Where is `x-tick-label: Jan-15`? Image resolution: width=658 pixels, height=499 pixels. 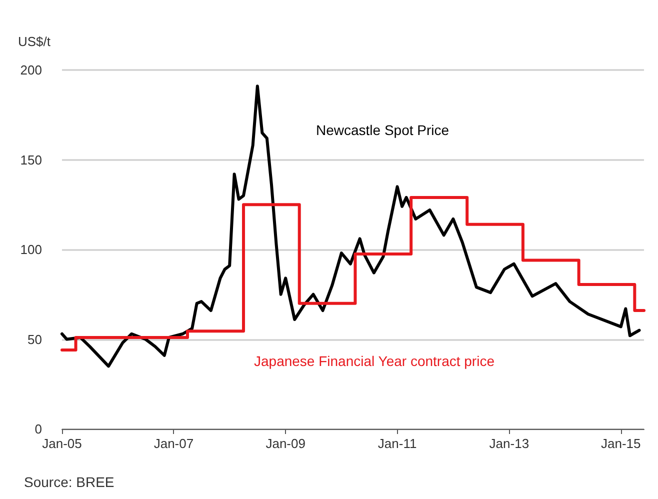 x-tick-label: Jan-15 is located at coordinates (621, 443).